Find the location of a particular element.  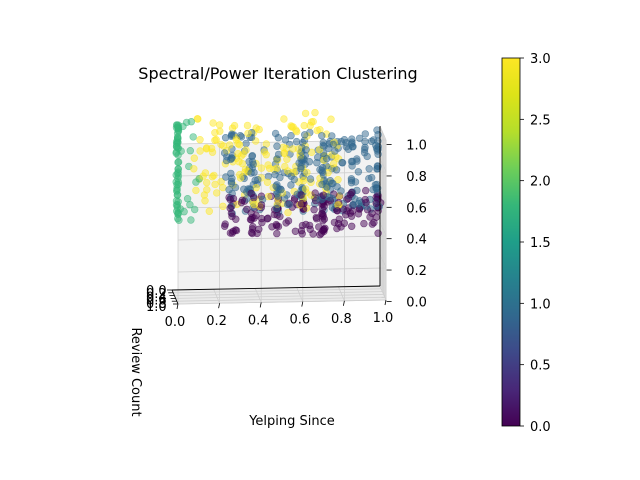

colorbar-tick-label: 1.0 is located at coordinates (540, 304).